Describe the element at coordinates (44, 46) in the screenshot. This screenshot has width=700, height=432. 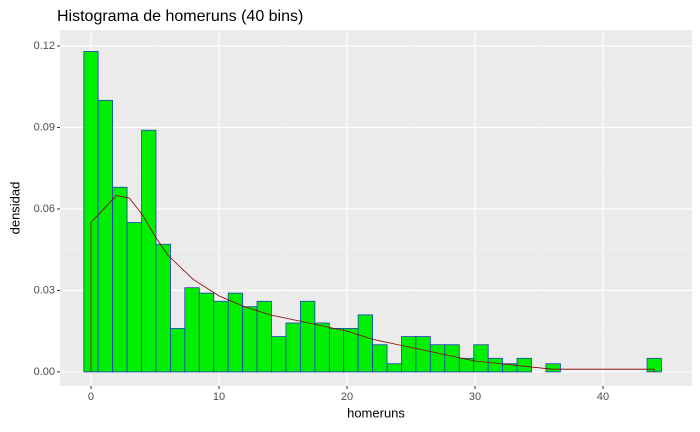
I see `y-tick-label: 0.12` at that location.